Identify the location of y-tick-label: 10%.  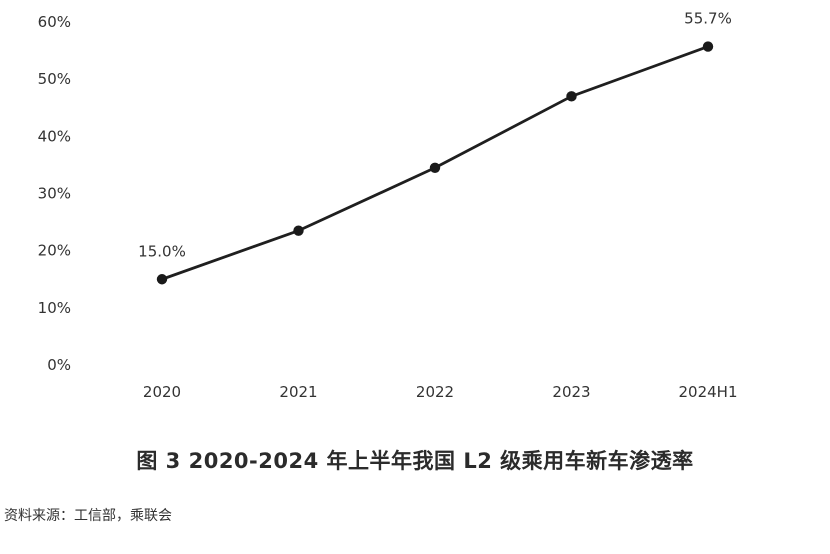
(54, 308).